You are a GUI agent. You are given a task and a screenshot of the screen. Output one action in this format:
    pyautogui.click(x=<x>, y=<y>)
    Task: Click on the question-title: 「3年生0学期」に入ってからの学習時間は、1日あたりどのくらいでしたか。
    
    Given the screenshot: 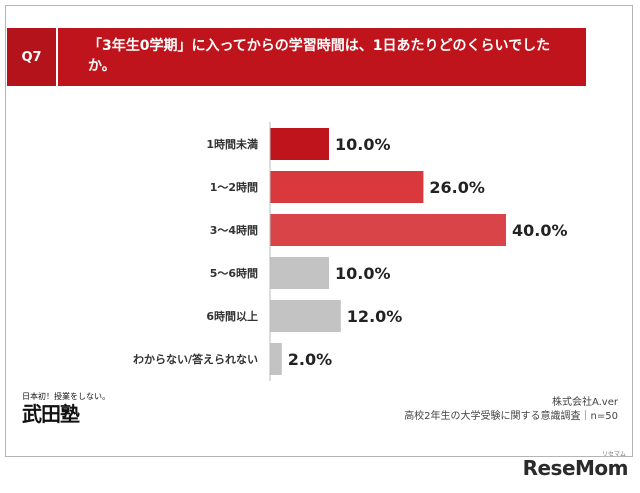 What is the action you would take?
    pyautogui.click(x=322, y=57)
    